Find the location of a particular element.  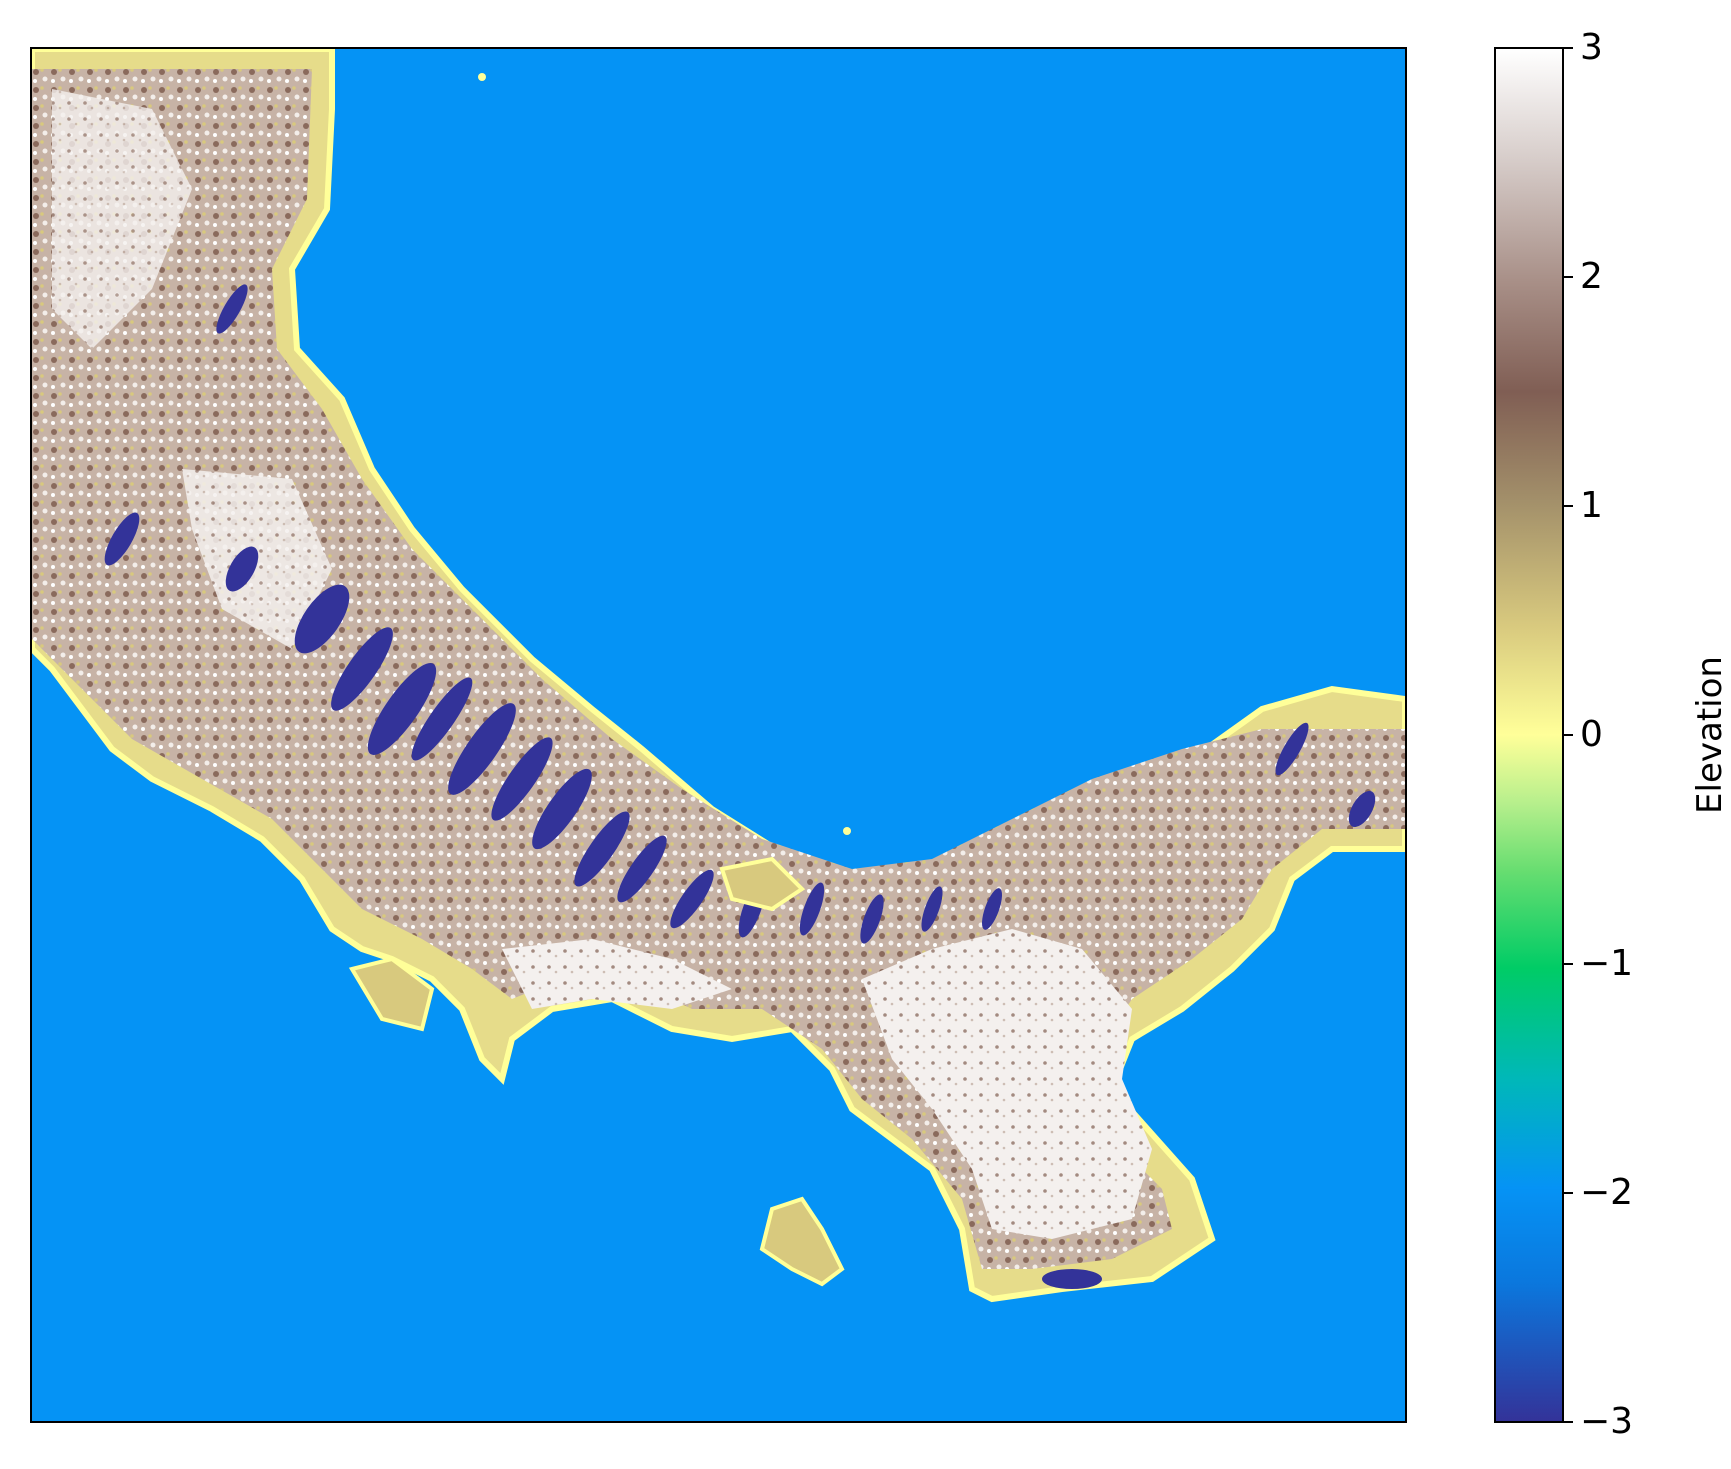

colorbar-tick-label: 0 is located at coordinates (1591, 734).